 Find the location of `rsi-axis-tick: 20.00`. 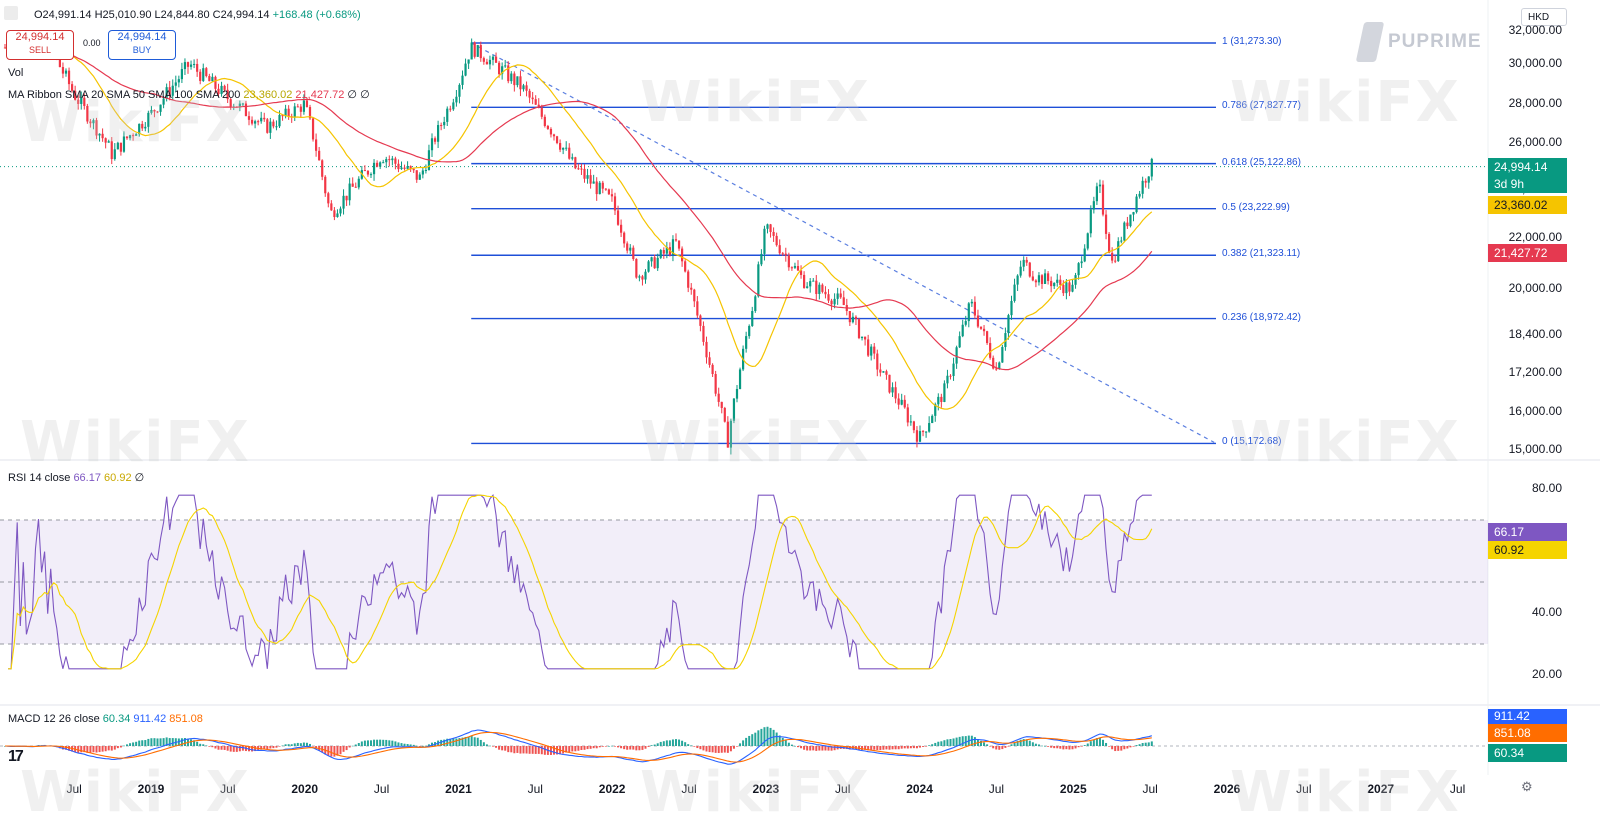

rsi-axis-tick: 20.00 is located at coordinates (1546, 674).